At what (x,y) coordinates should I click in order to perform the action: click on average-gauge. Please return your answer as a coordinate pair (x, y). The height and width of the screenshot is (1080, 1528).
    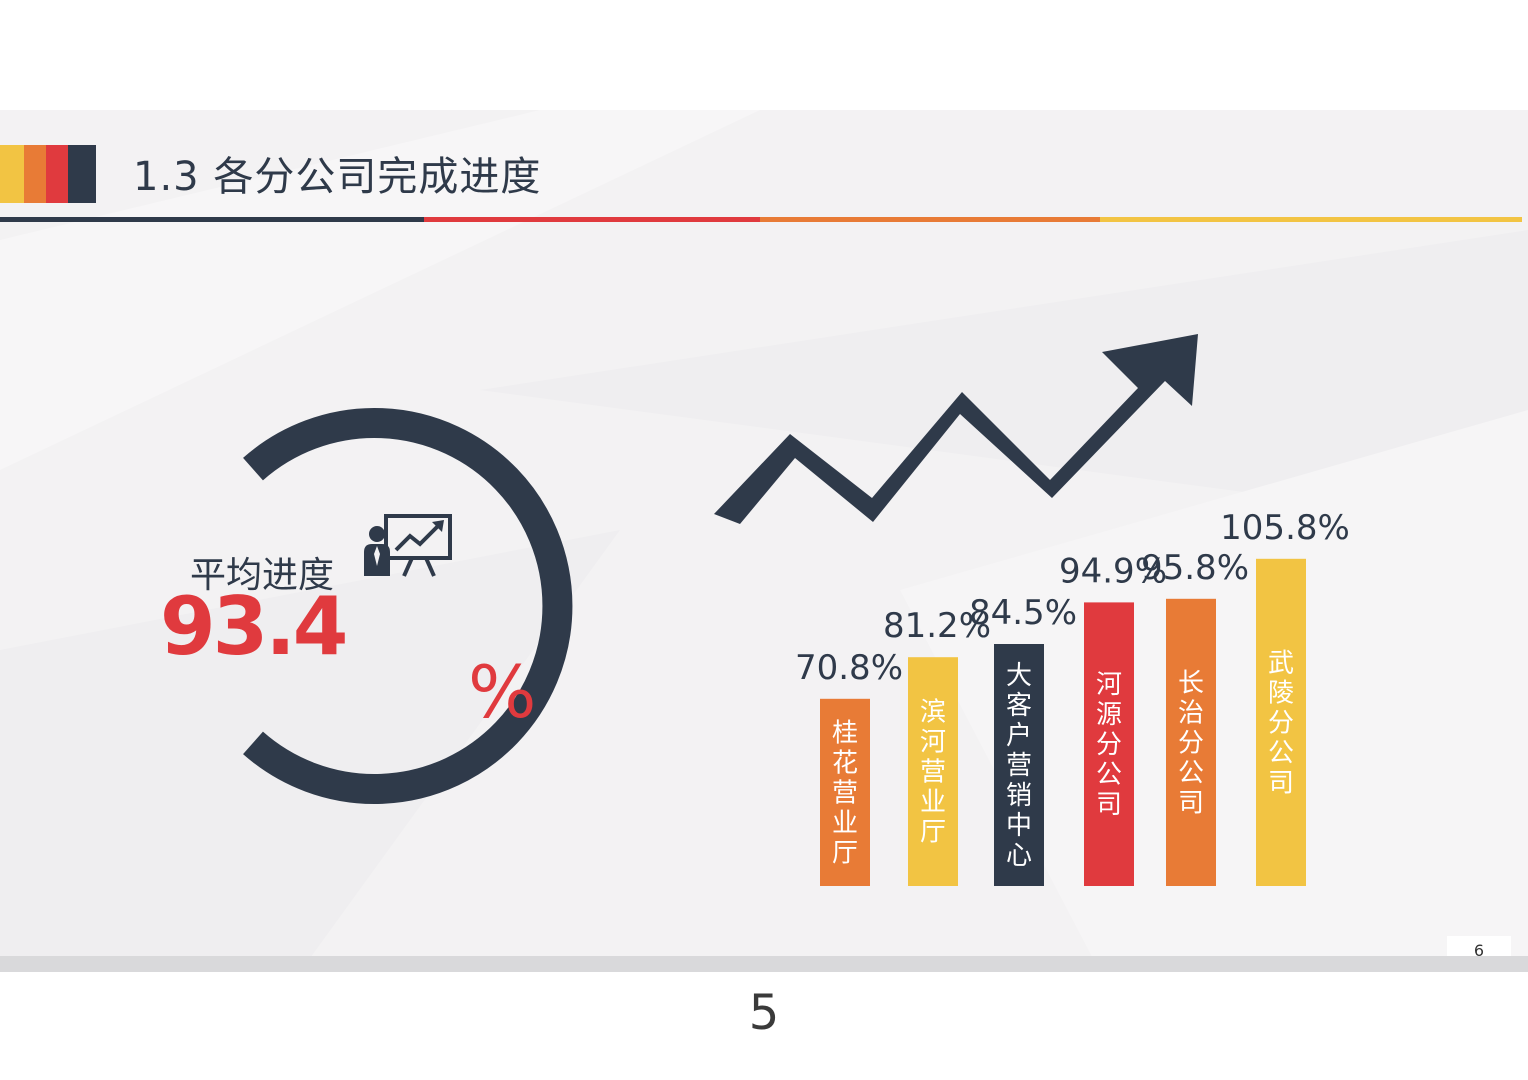
    Looking at the image, I should click on (408, 606).